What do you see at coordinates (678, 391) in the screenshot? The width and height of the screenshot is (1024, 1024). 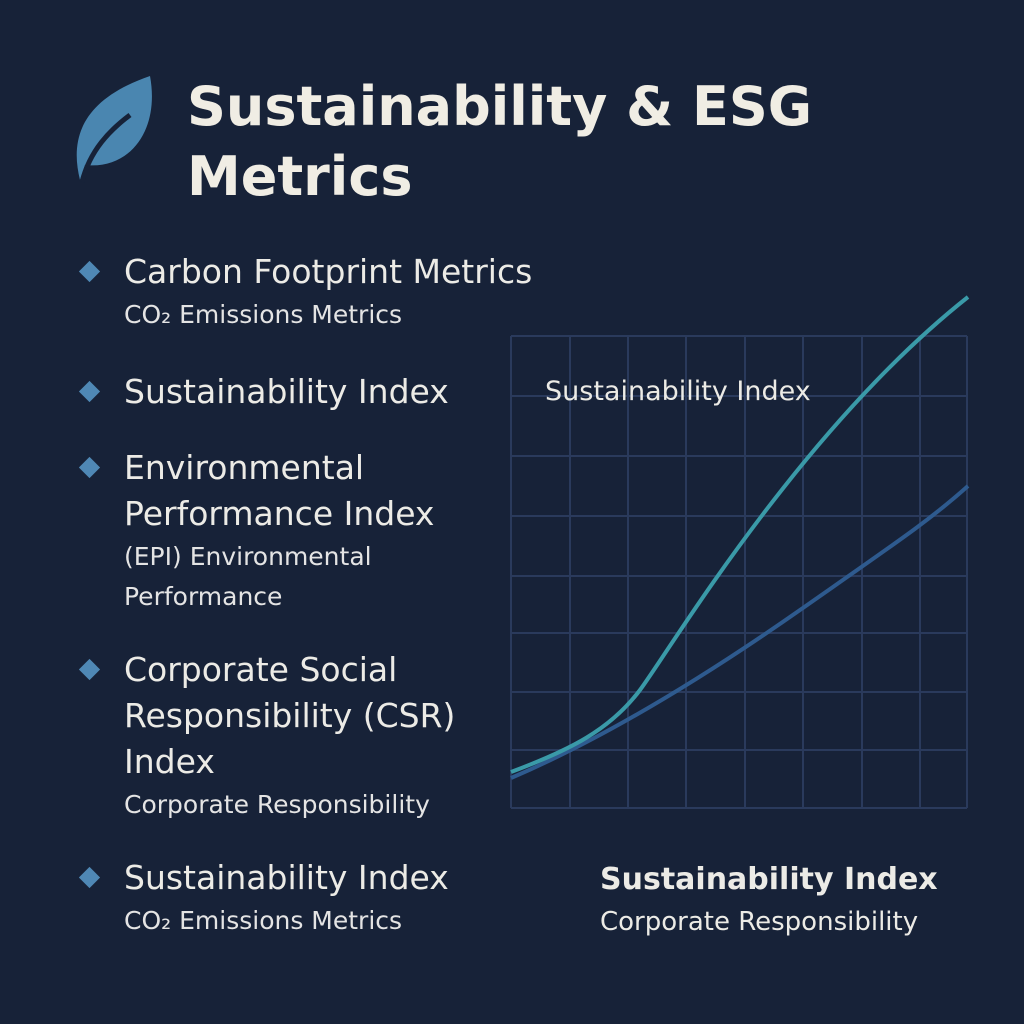 I see `chart-label: Sustainability Index` at bounding box center [678, 391].